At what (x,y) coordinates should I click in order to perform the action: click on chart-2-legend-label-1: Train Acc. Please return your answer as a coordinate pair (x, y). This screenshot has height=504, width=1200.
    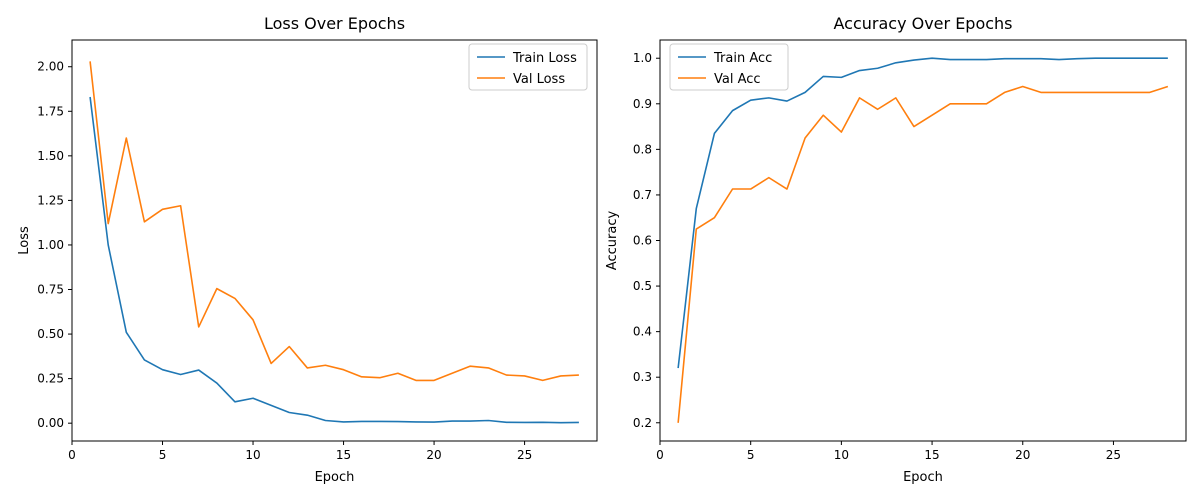
    Looking at the image, I should click on (742, 58).